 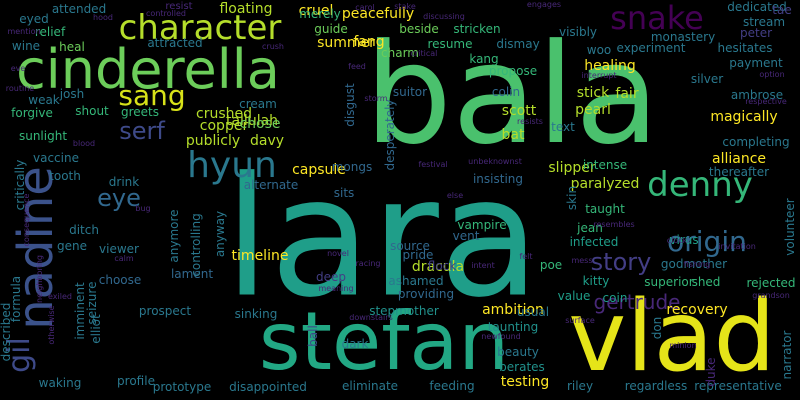 What do you see at coordinates (368, 263) in the screenshot?
I see `word: racing` at bounding box center [368, 263].